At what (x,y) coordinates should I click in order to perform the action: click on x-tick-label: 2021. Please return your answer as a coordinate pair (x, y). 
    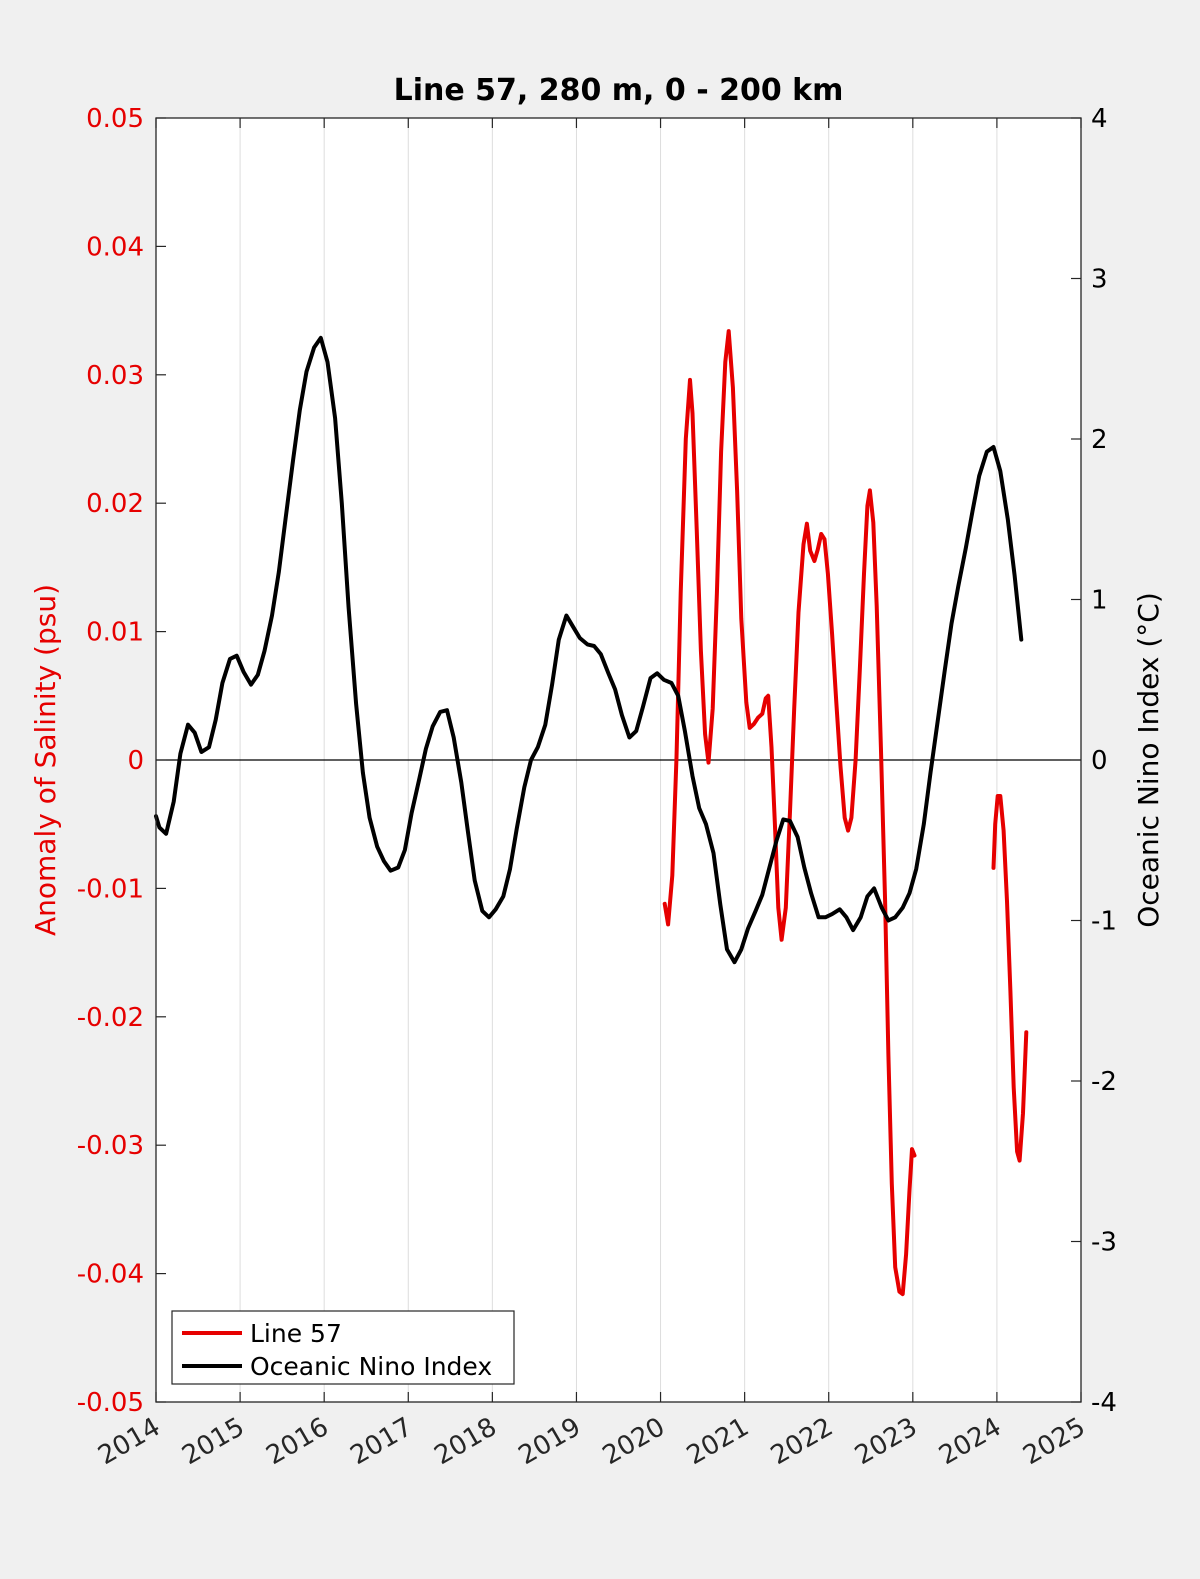
    Looking at the image, I should click on (718, 1441).